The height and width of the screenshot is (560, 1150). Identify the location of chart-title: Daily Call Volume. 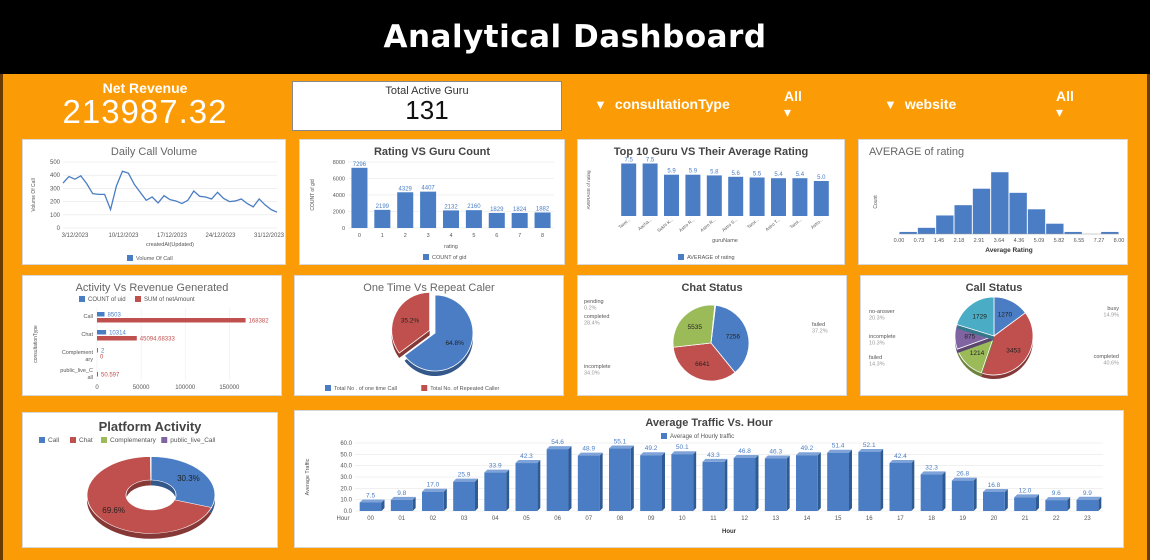
(154, 152).